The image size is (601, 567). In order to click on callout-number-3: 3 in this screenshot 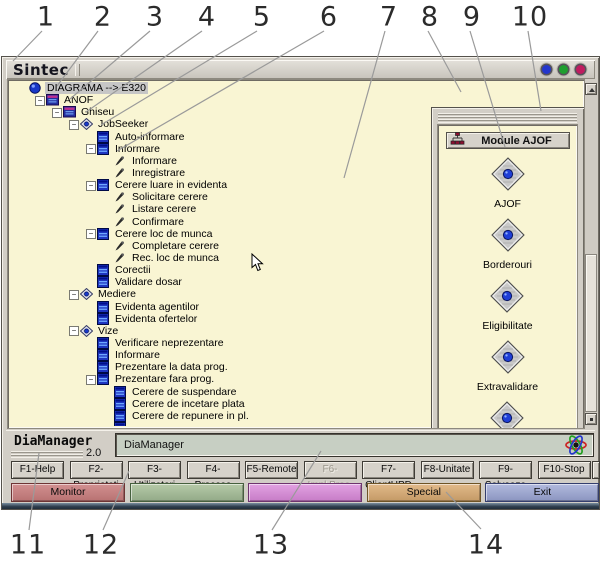, I will do `click(155, 17)`.